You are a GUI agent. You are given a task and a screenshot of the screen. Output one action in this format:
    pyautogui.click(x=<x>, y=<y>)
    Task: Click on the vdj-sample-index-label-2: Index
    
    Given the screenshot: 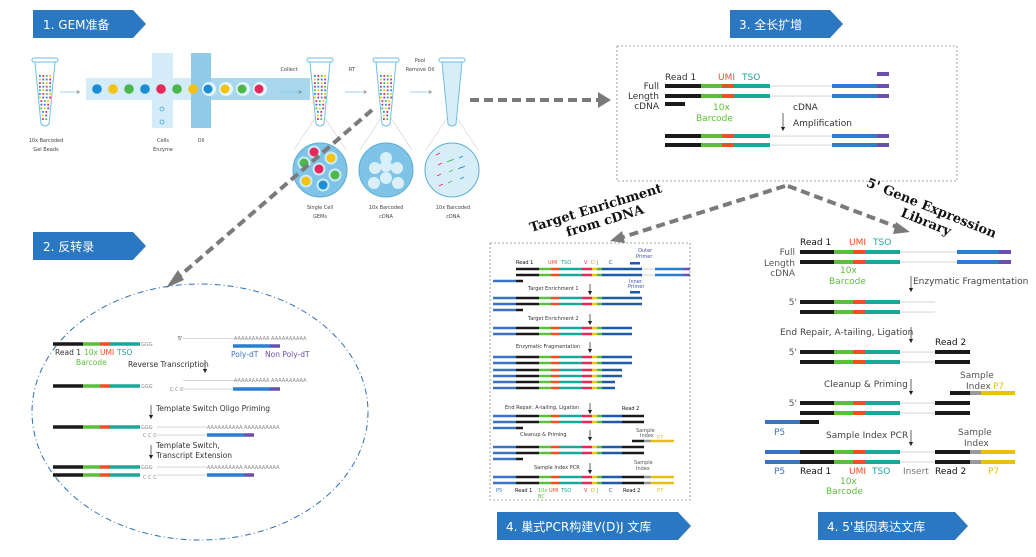 What is the action you would take?
    pyautogui.click(x=647, y=436)
    